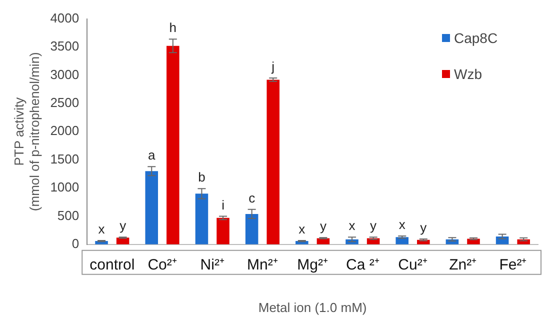  I want to click on x-tick-label: Co²⁺, so click(162, 265).